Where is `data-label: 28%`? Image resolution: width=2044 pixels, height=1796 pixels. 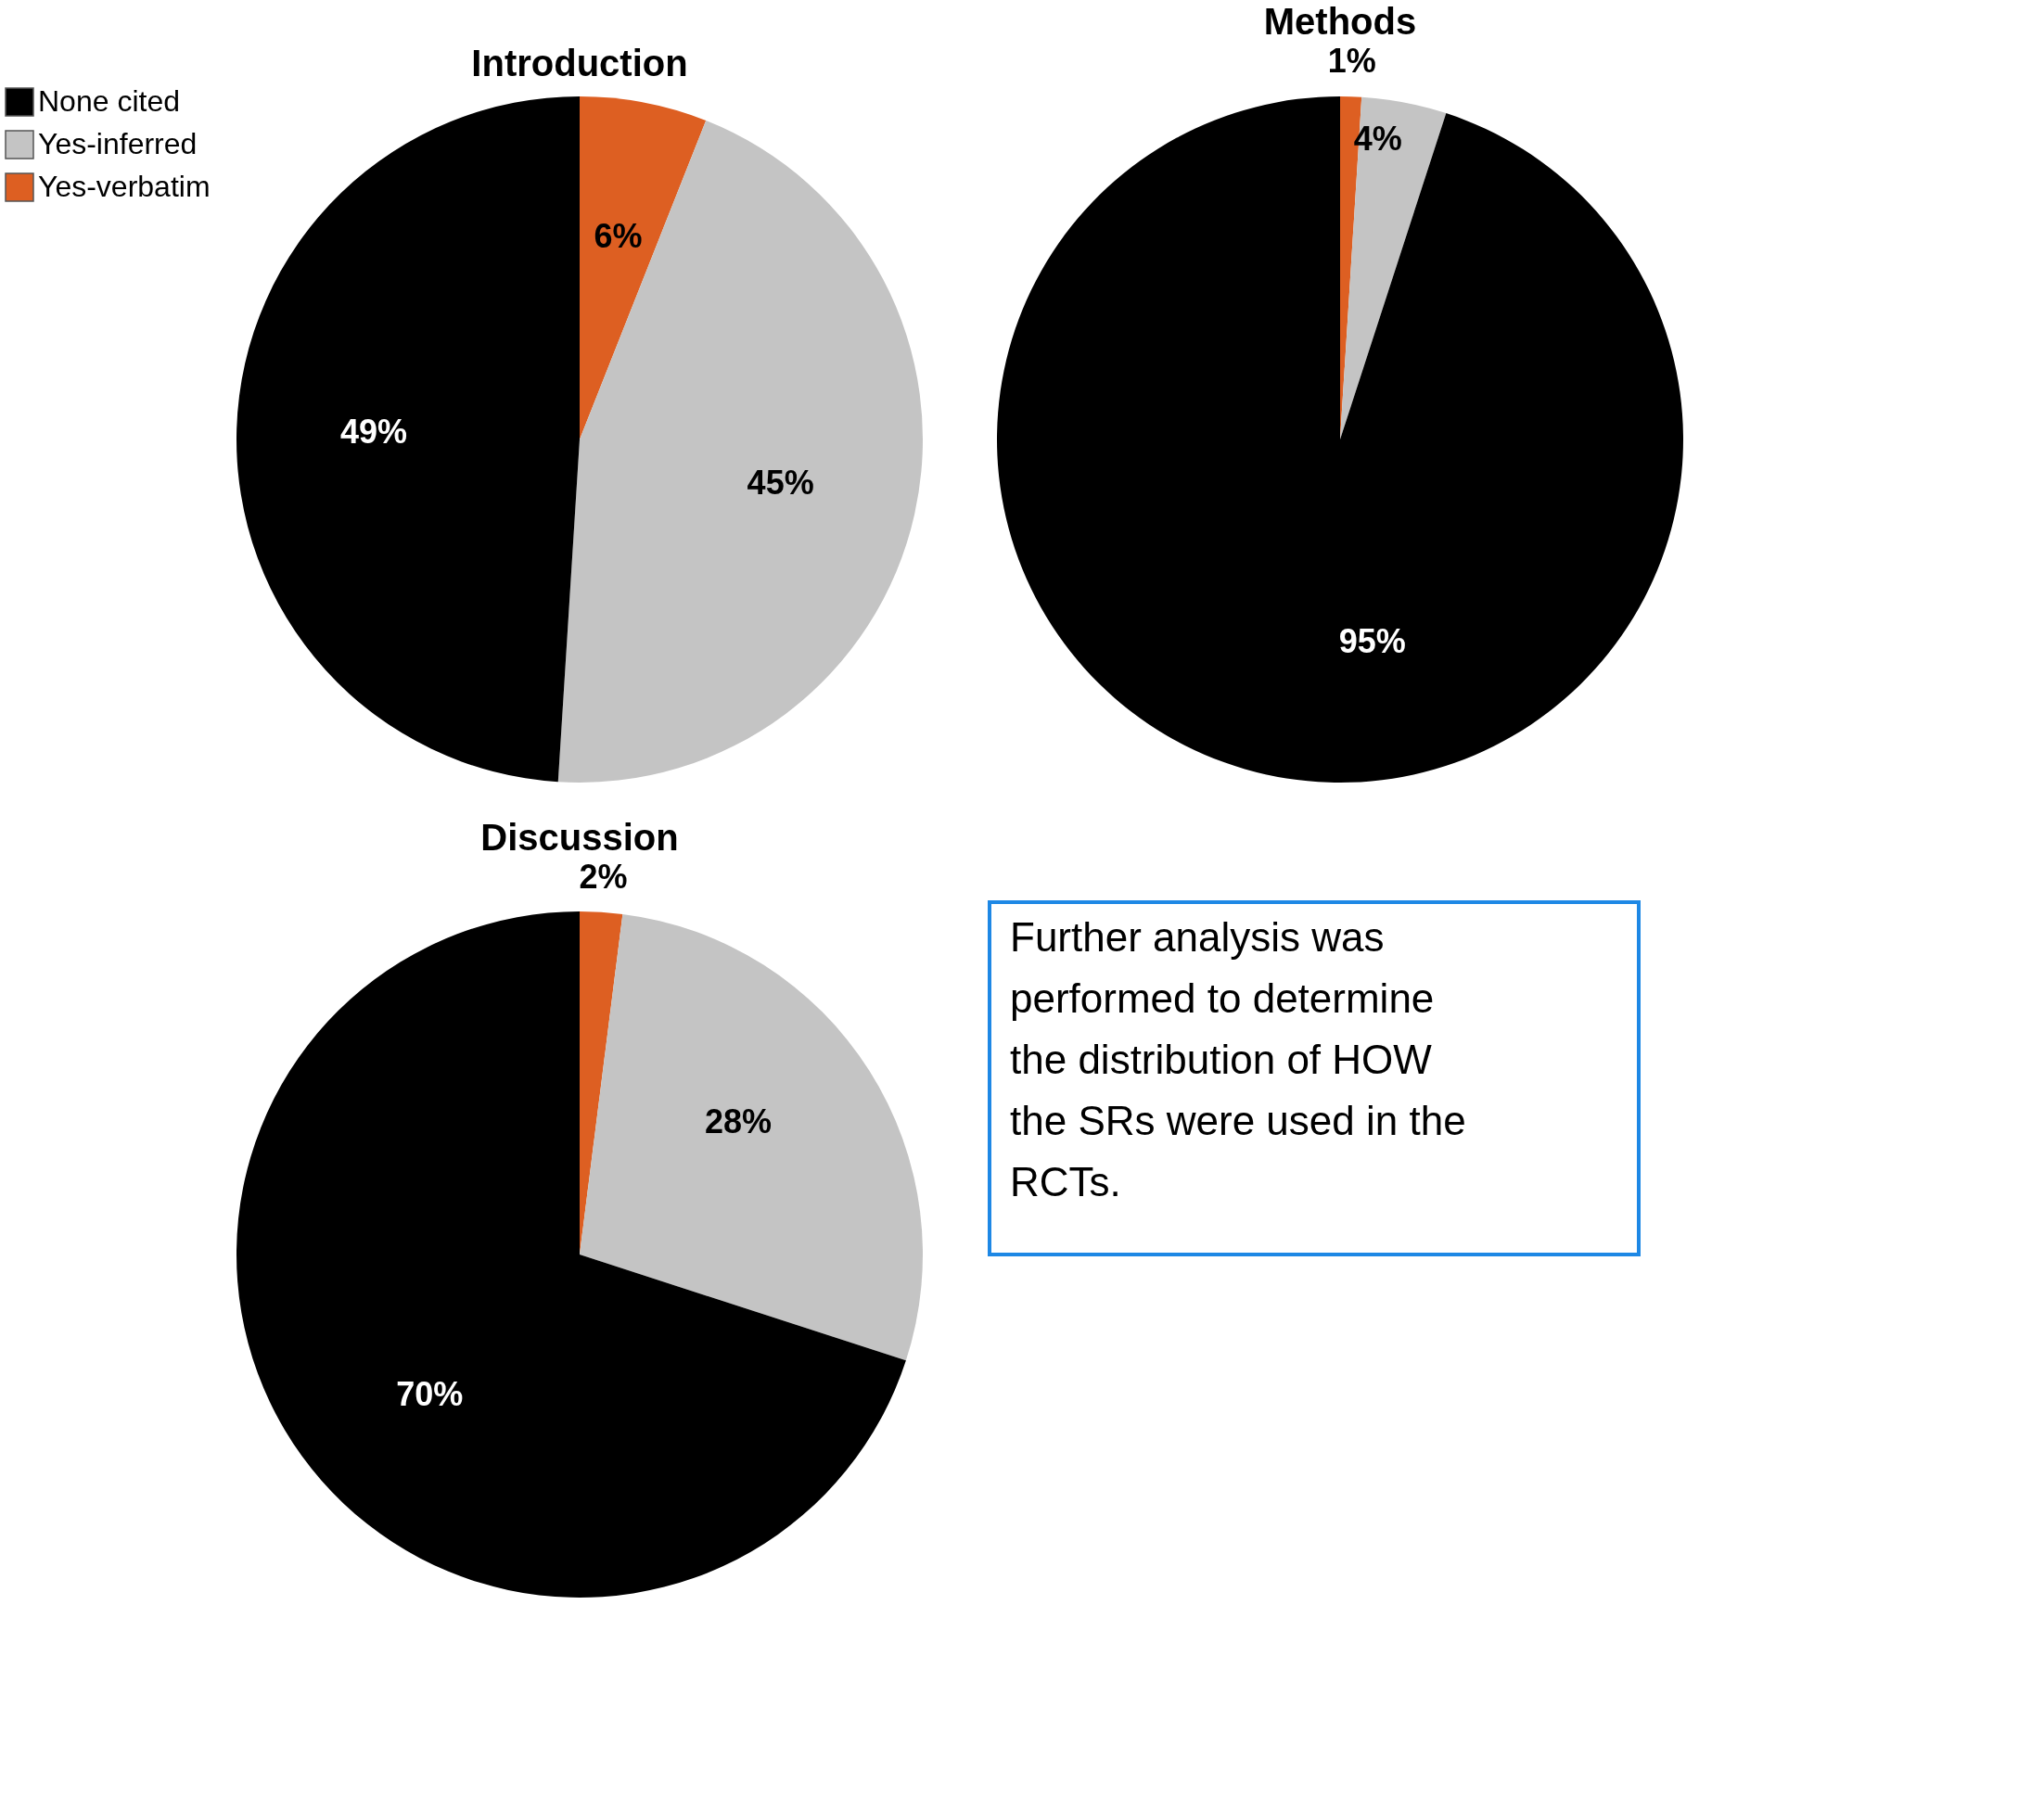 data-label: 28% is located at coordinates (739, 1121).